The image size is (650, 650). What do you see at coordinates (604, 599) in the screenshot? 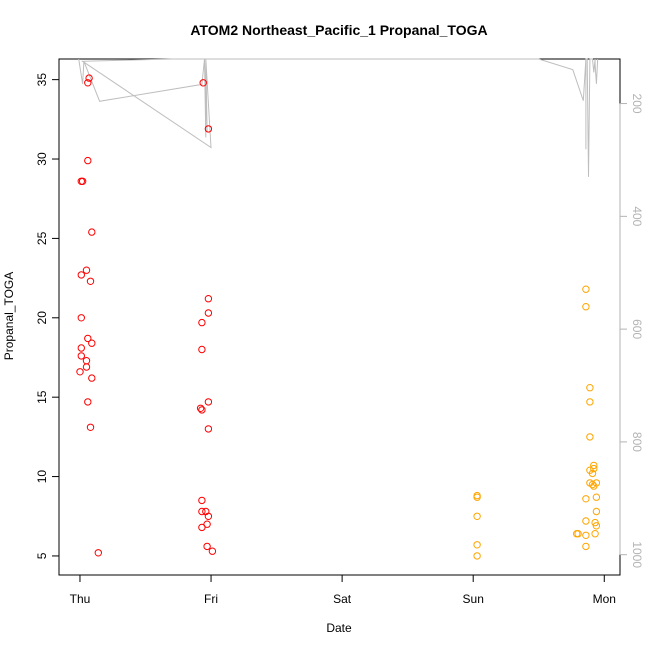
I see `x-tick-label: Mon` at bounding box center [604, 599].